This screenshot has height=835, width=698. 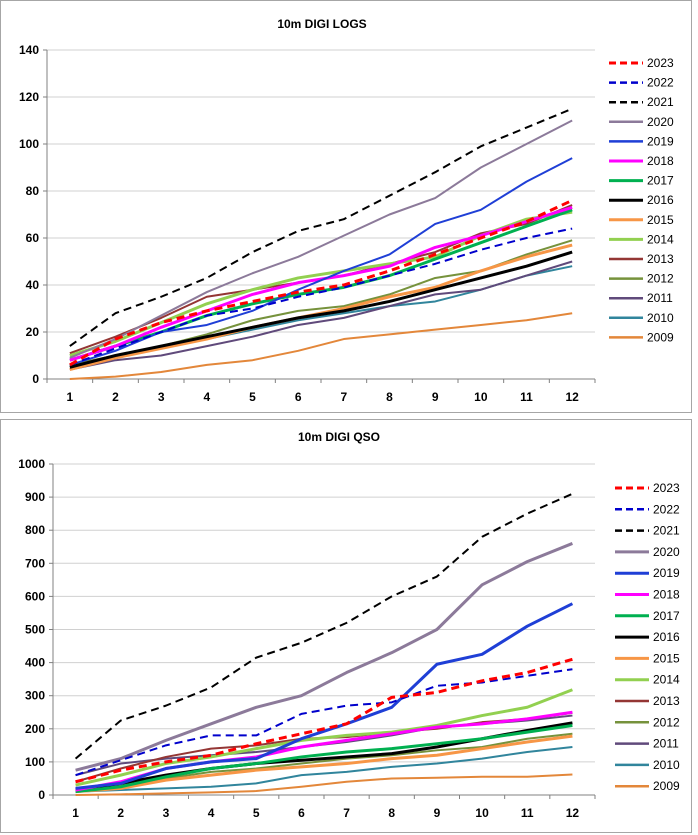 I want to click on series-line-2018, so click(x=321, y=284).